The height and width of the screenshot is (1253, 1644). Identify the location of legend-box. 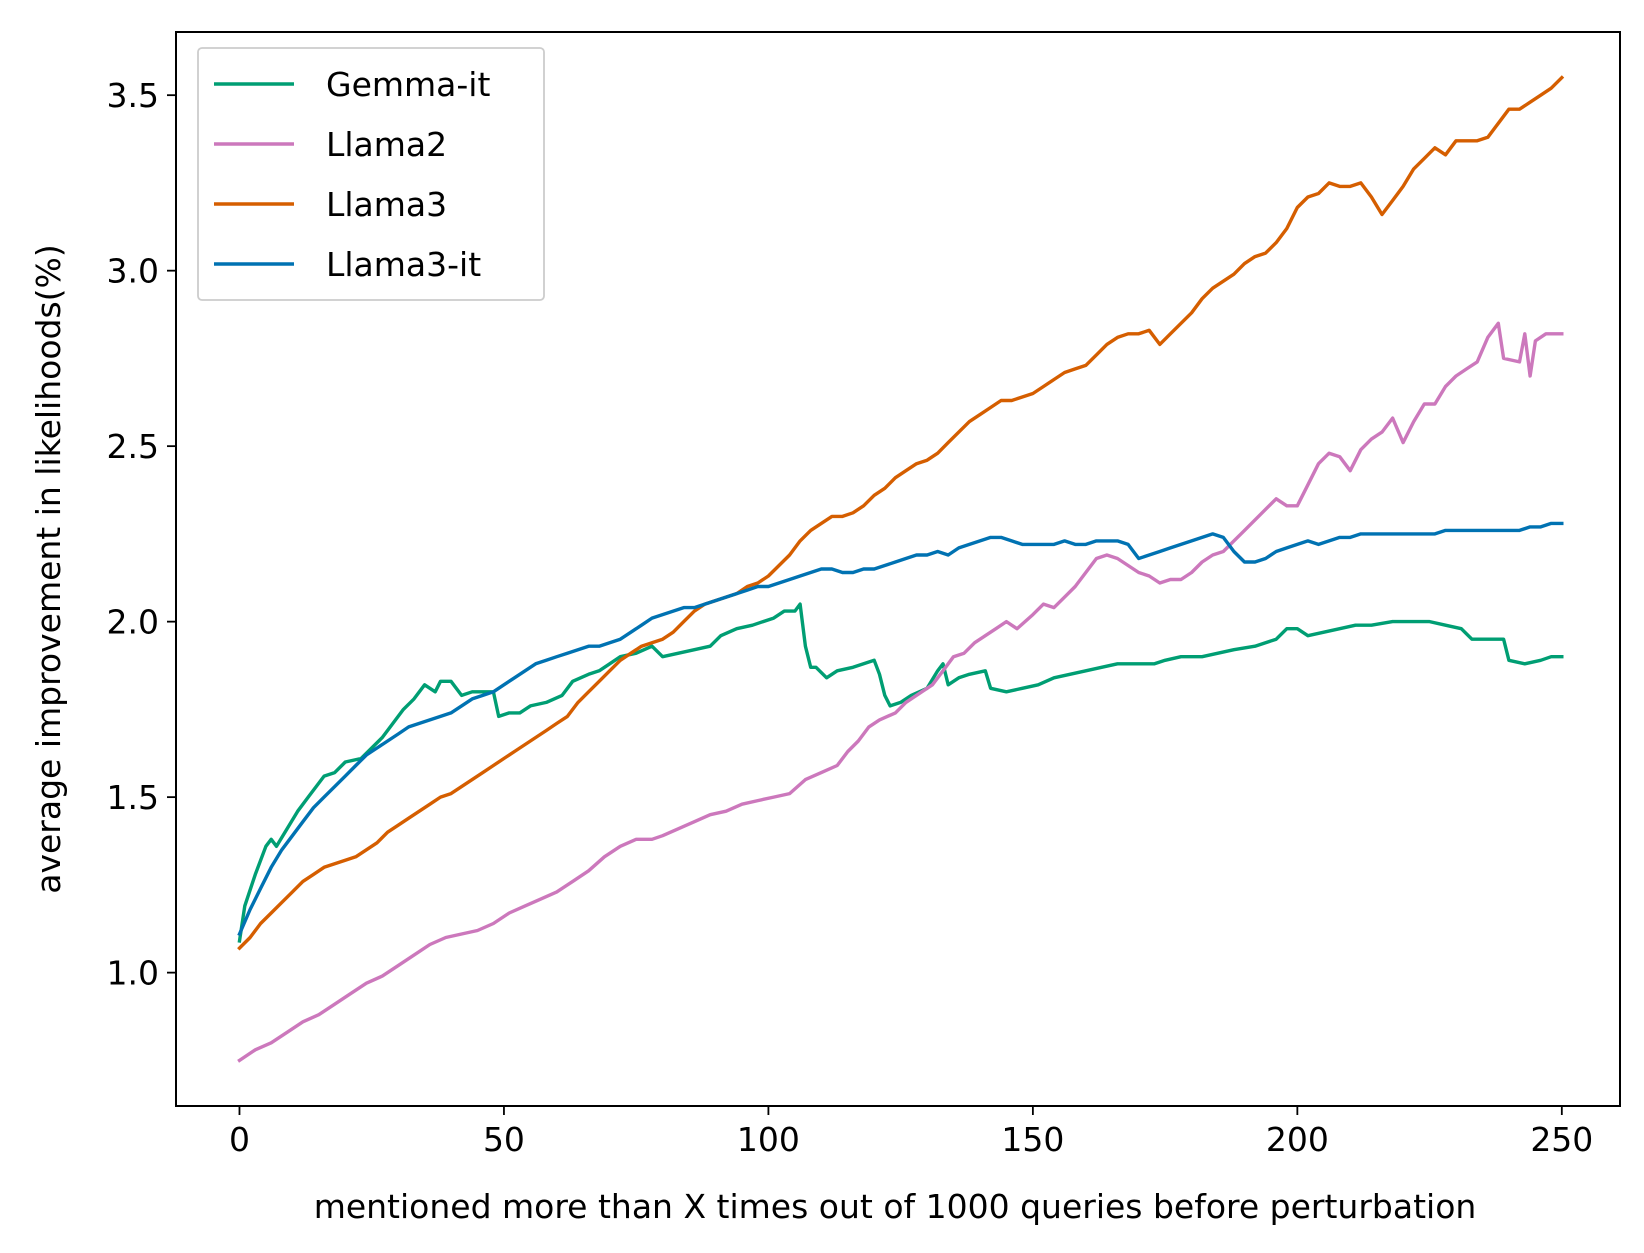
(371, 174).